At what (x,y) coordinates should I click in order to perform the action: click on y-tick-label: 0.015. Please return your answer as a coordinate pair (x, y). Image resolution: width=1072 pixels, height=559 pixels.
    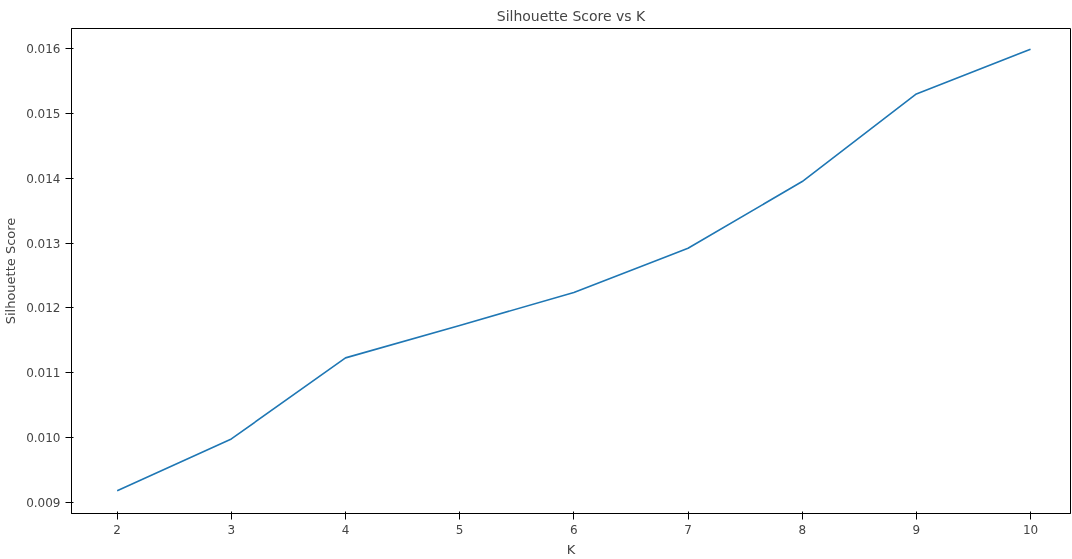
    Looking at the image, I should click on (43, 113).